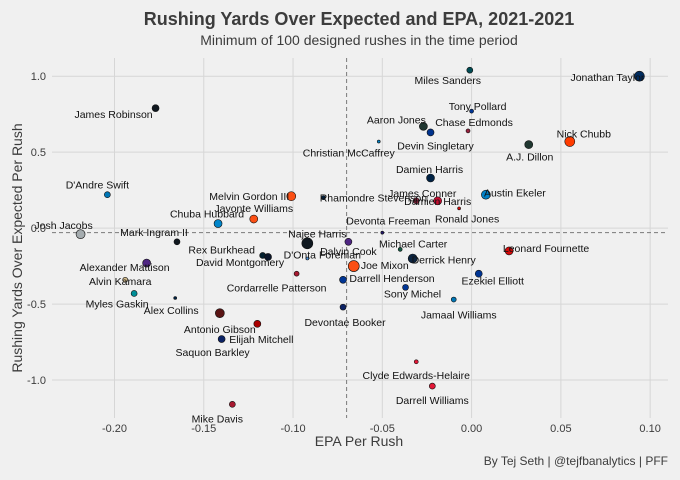  I want to click on point-label: Devonta Freeman, so click(388, 222).